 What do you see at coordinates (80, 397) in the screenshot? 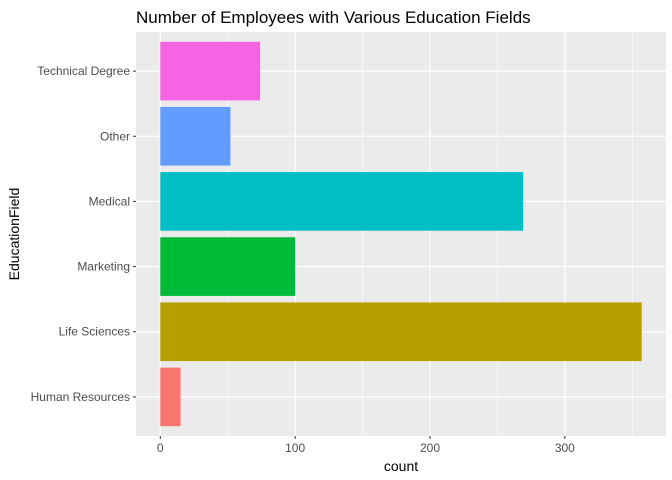
I see `y-tick-label: Human Resources` at bounding box center [80, 397].